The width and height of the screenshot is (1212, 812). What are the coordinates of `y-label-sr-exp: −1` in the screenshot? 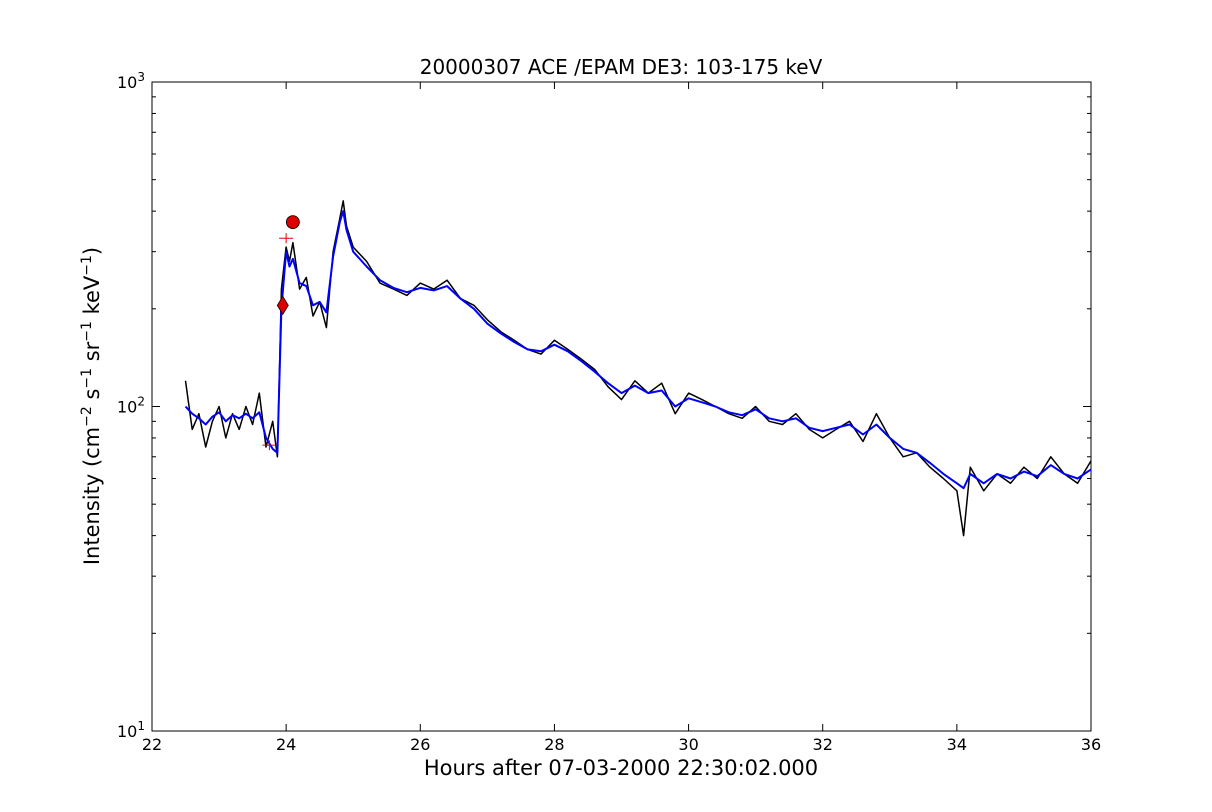 It's located at (87, 331).